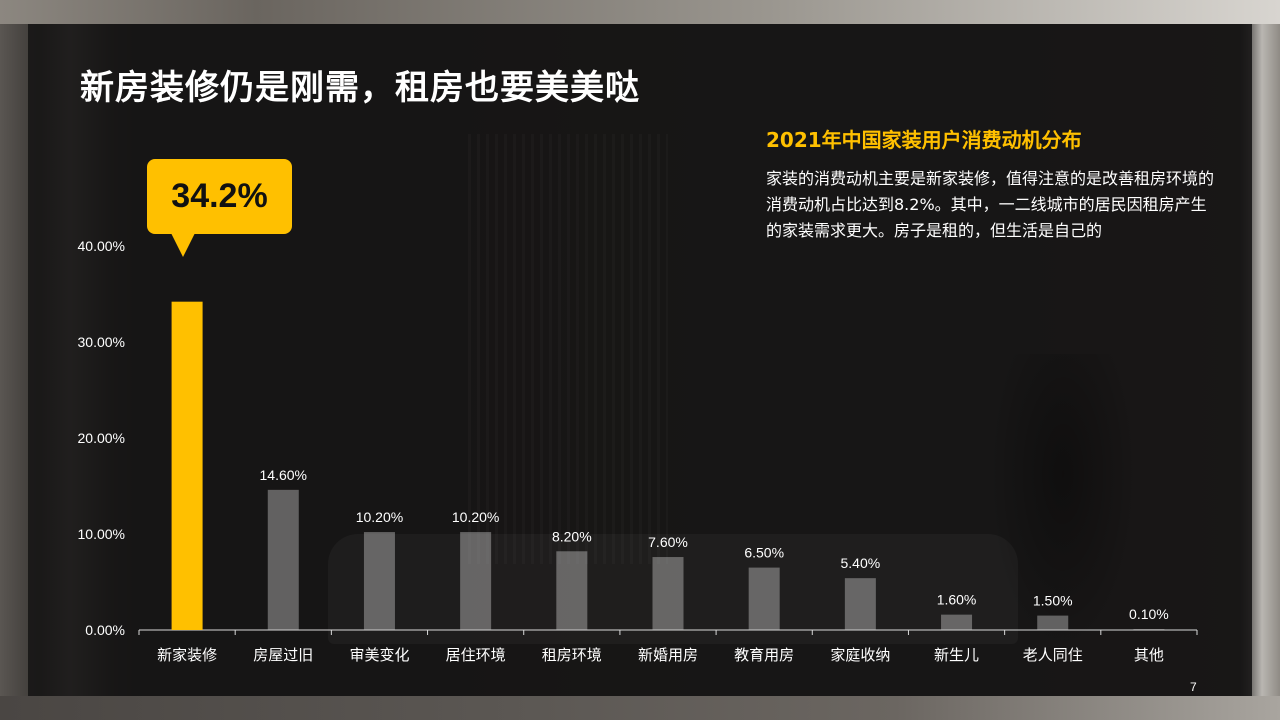 This screenshot has height=720, width=1280. I want to click on category-label: 新生儿, so click(956, 655).